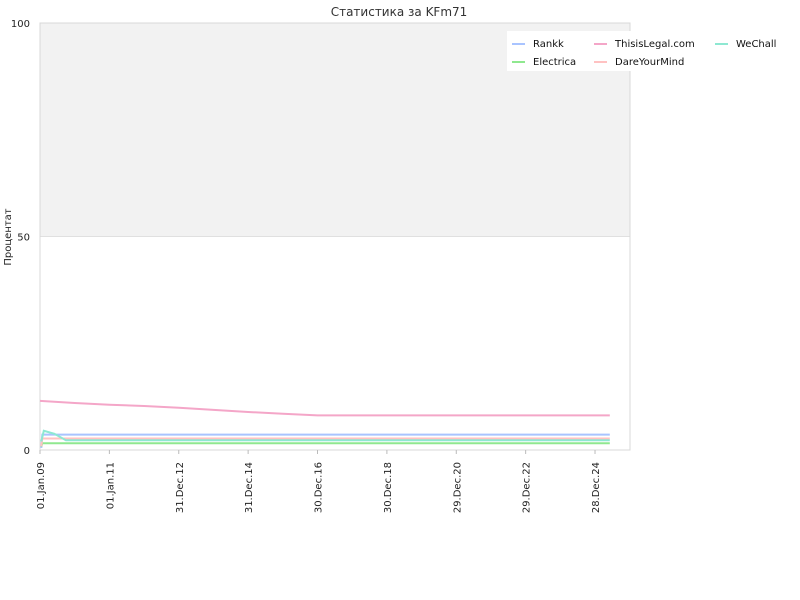  I want to click on legend-label: ThisisLegal.com, so click(654, 44).